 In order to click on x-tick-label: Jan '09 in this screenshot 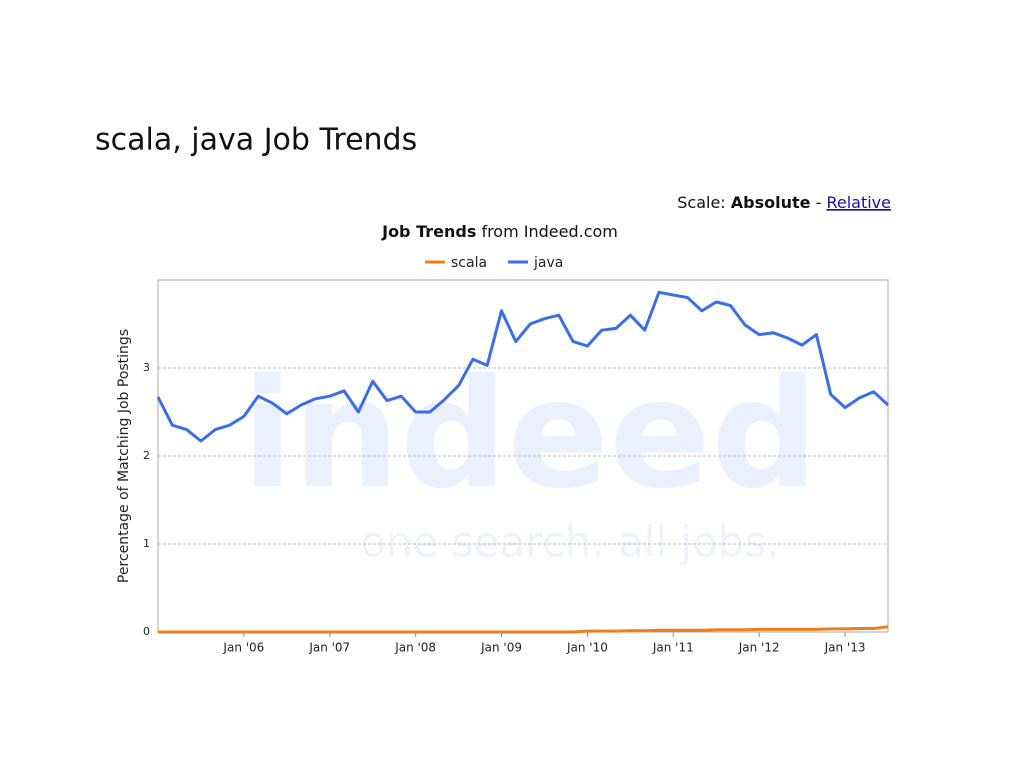, I will do `click(501, 648)`.